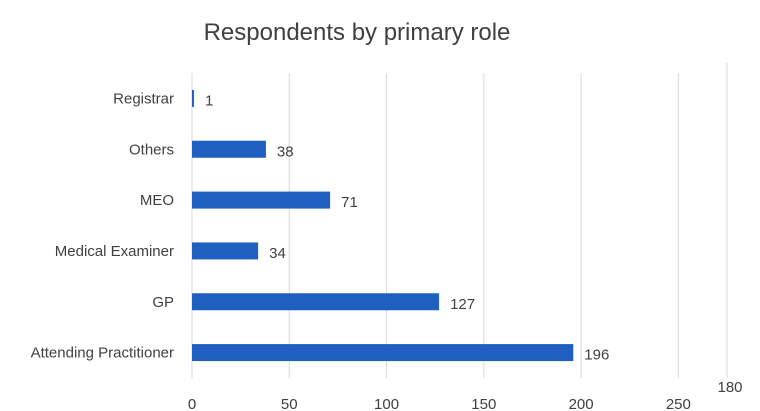 This screenshot has height=411, width=760. Describe the element at coordinates (357, 32) in the screenshot. I see `chart-title: Respondents by primary role` at that location.